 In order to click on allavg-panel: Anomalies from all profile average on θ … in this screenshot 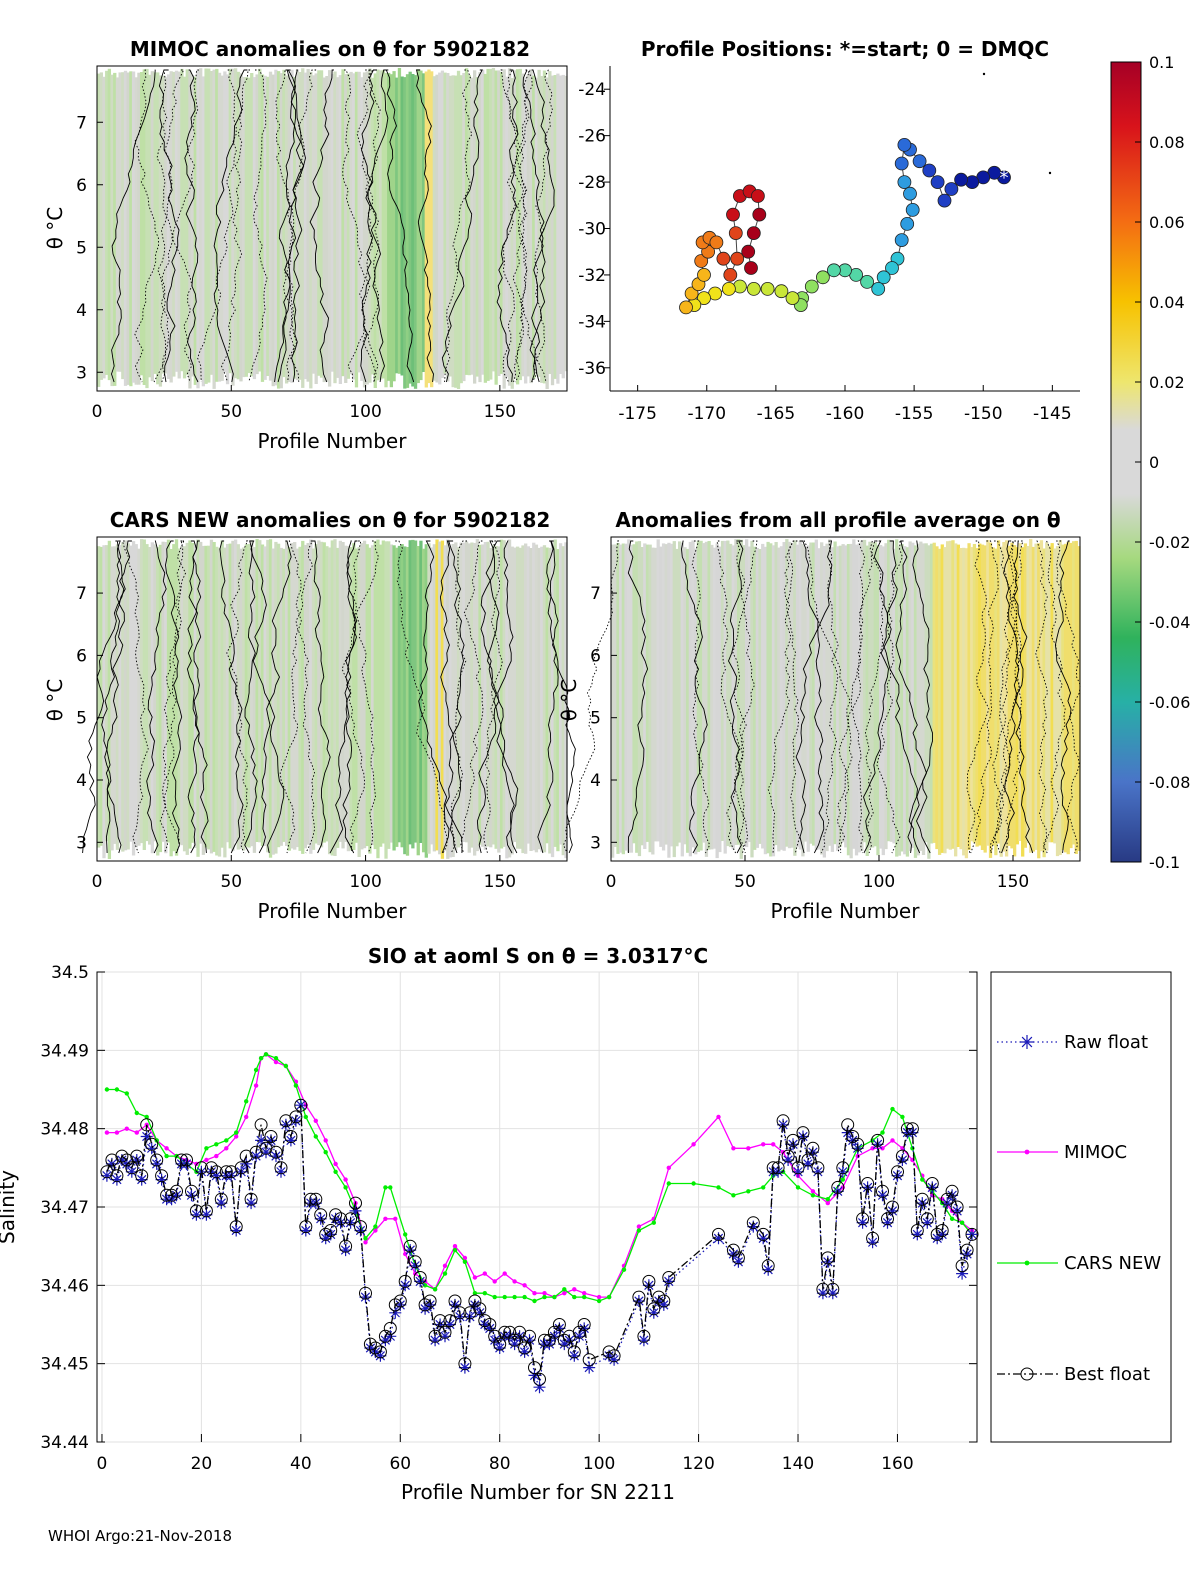, I will do `click(819, 715)`.